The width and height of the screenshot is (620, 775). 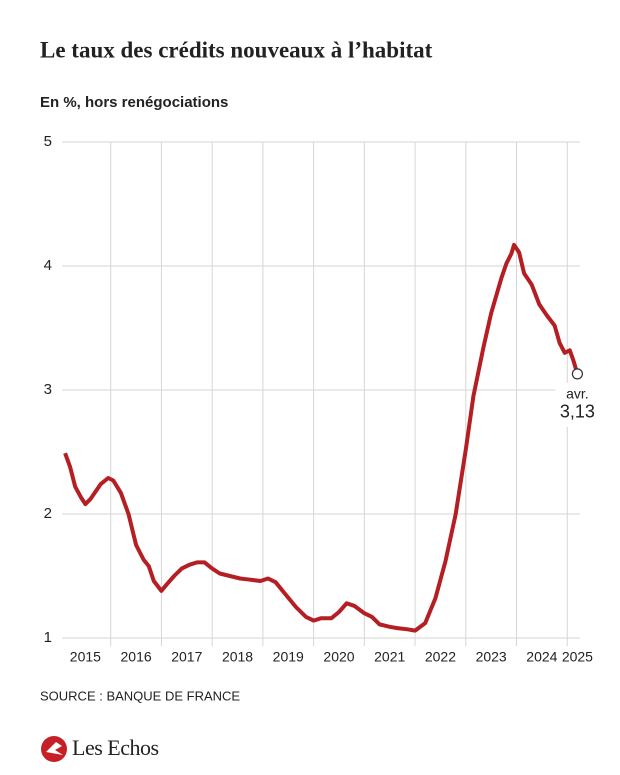 I want to click on end-annotation: avr., so click(x=577, y=394).